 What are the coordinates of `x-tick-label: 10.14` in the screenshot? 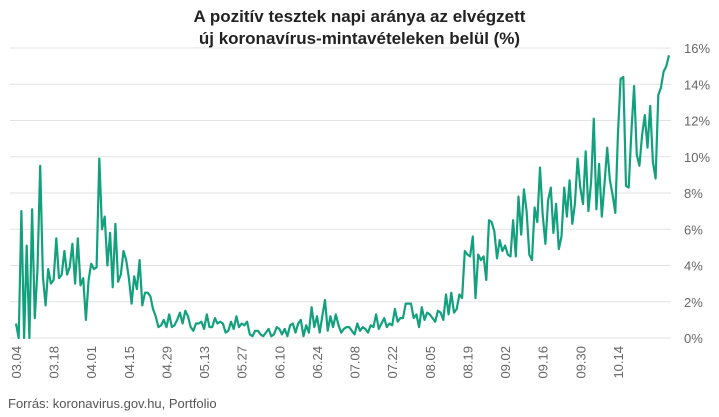 It's located at (618, 362).